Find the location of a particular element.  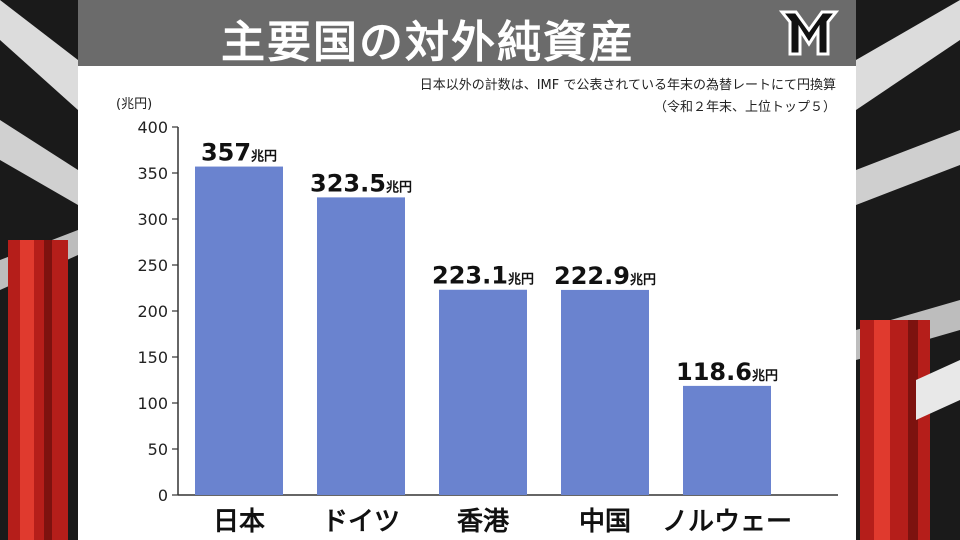

y-axis-unit-label: (兆円) is located at coordinates (134, 104).